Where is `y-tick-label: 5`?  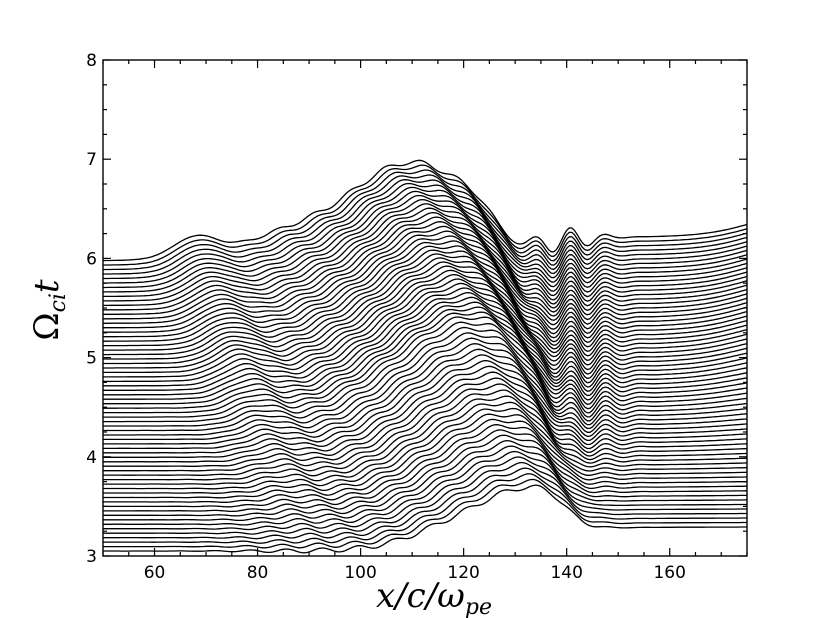
y-tick-label: 5 is located at coordinates (91, 359).